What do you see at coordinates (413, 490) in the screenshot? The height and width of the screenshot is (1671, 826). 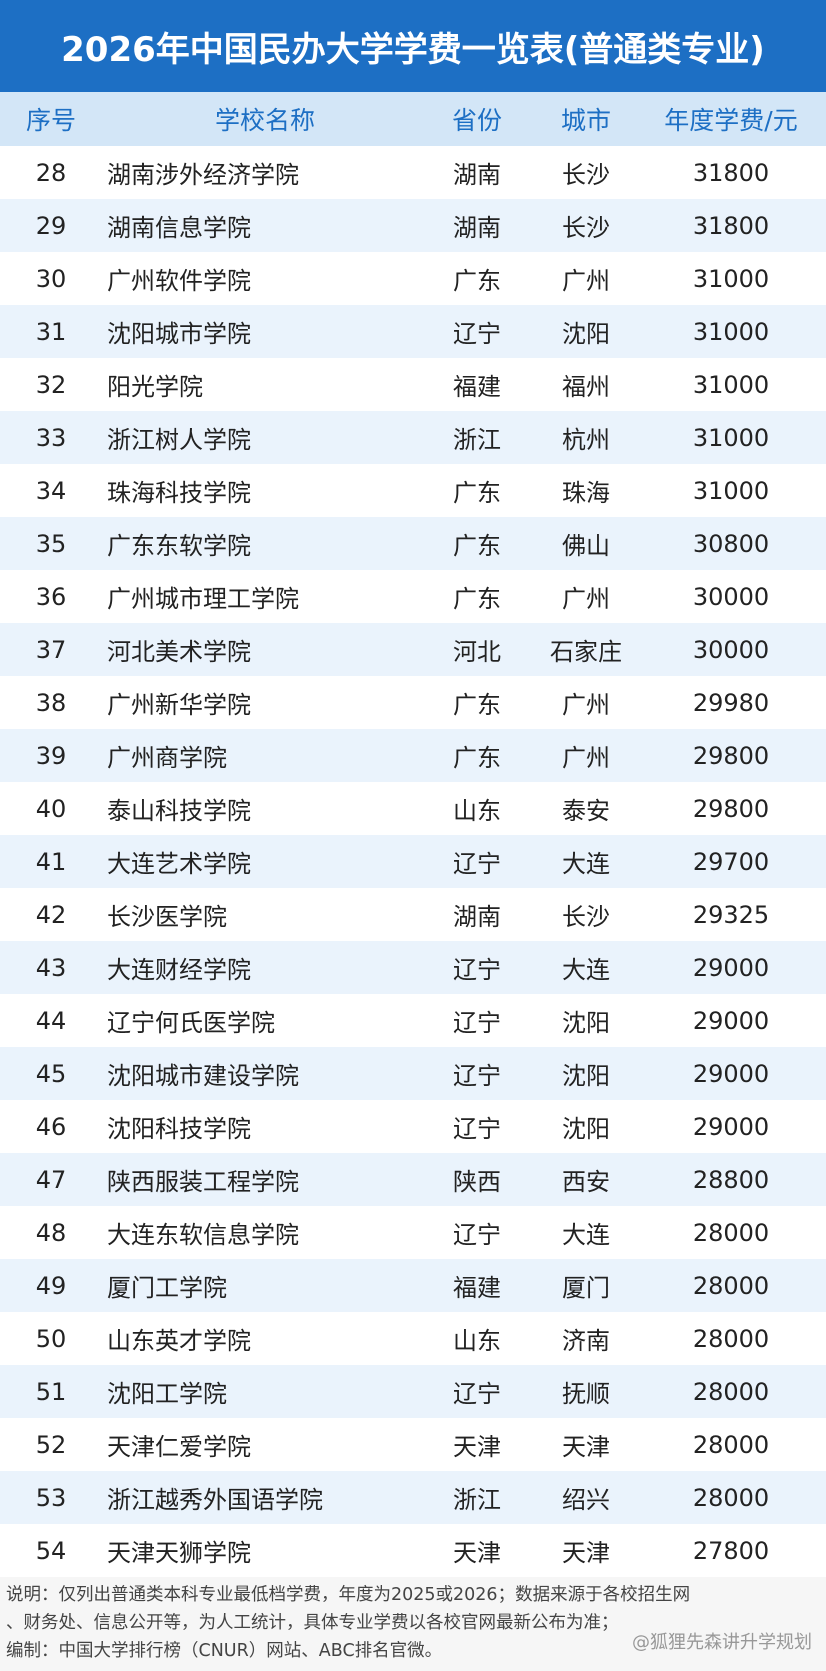 I see `table-row: 34 珠海科技学院 广东 珠海 31000` at bounding box center [413, 490].